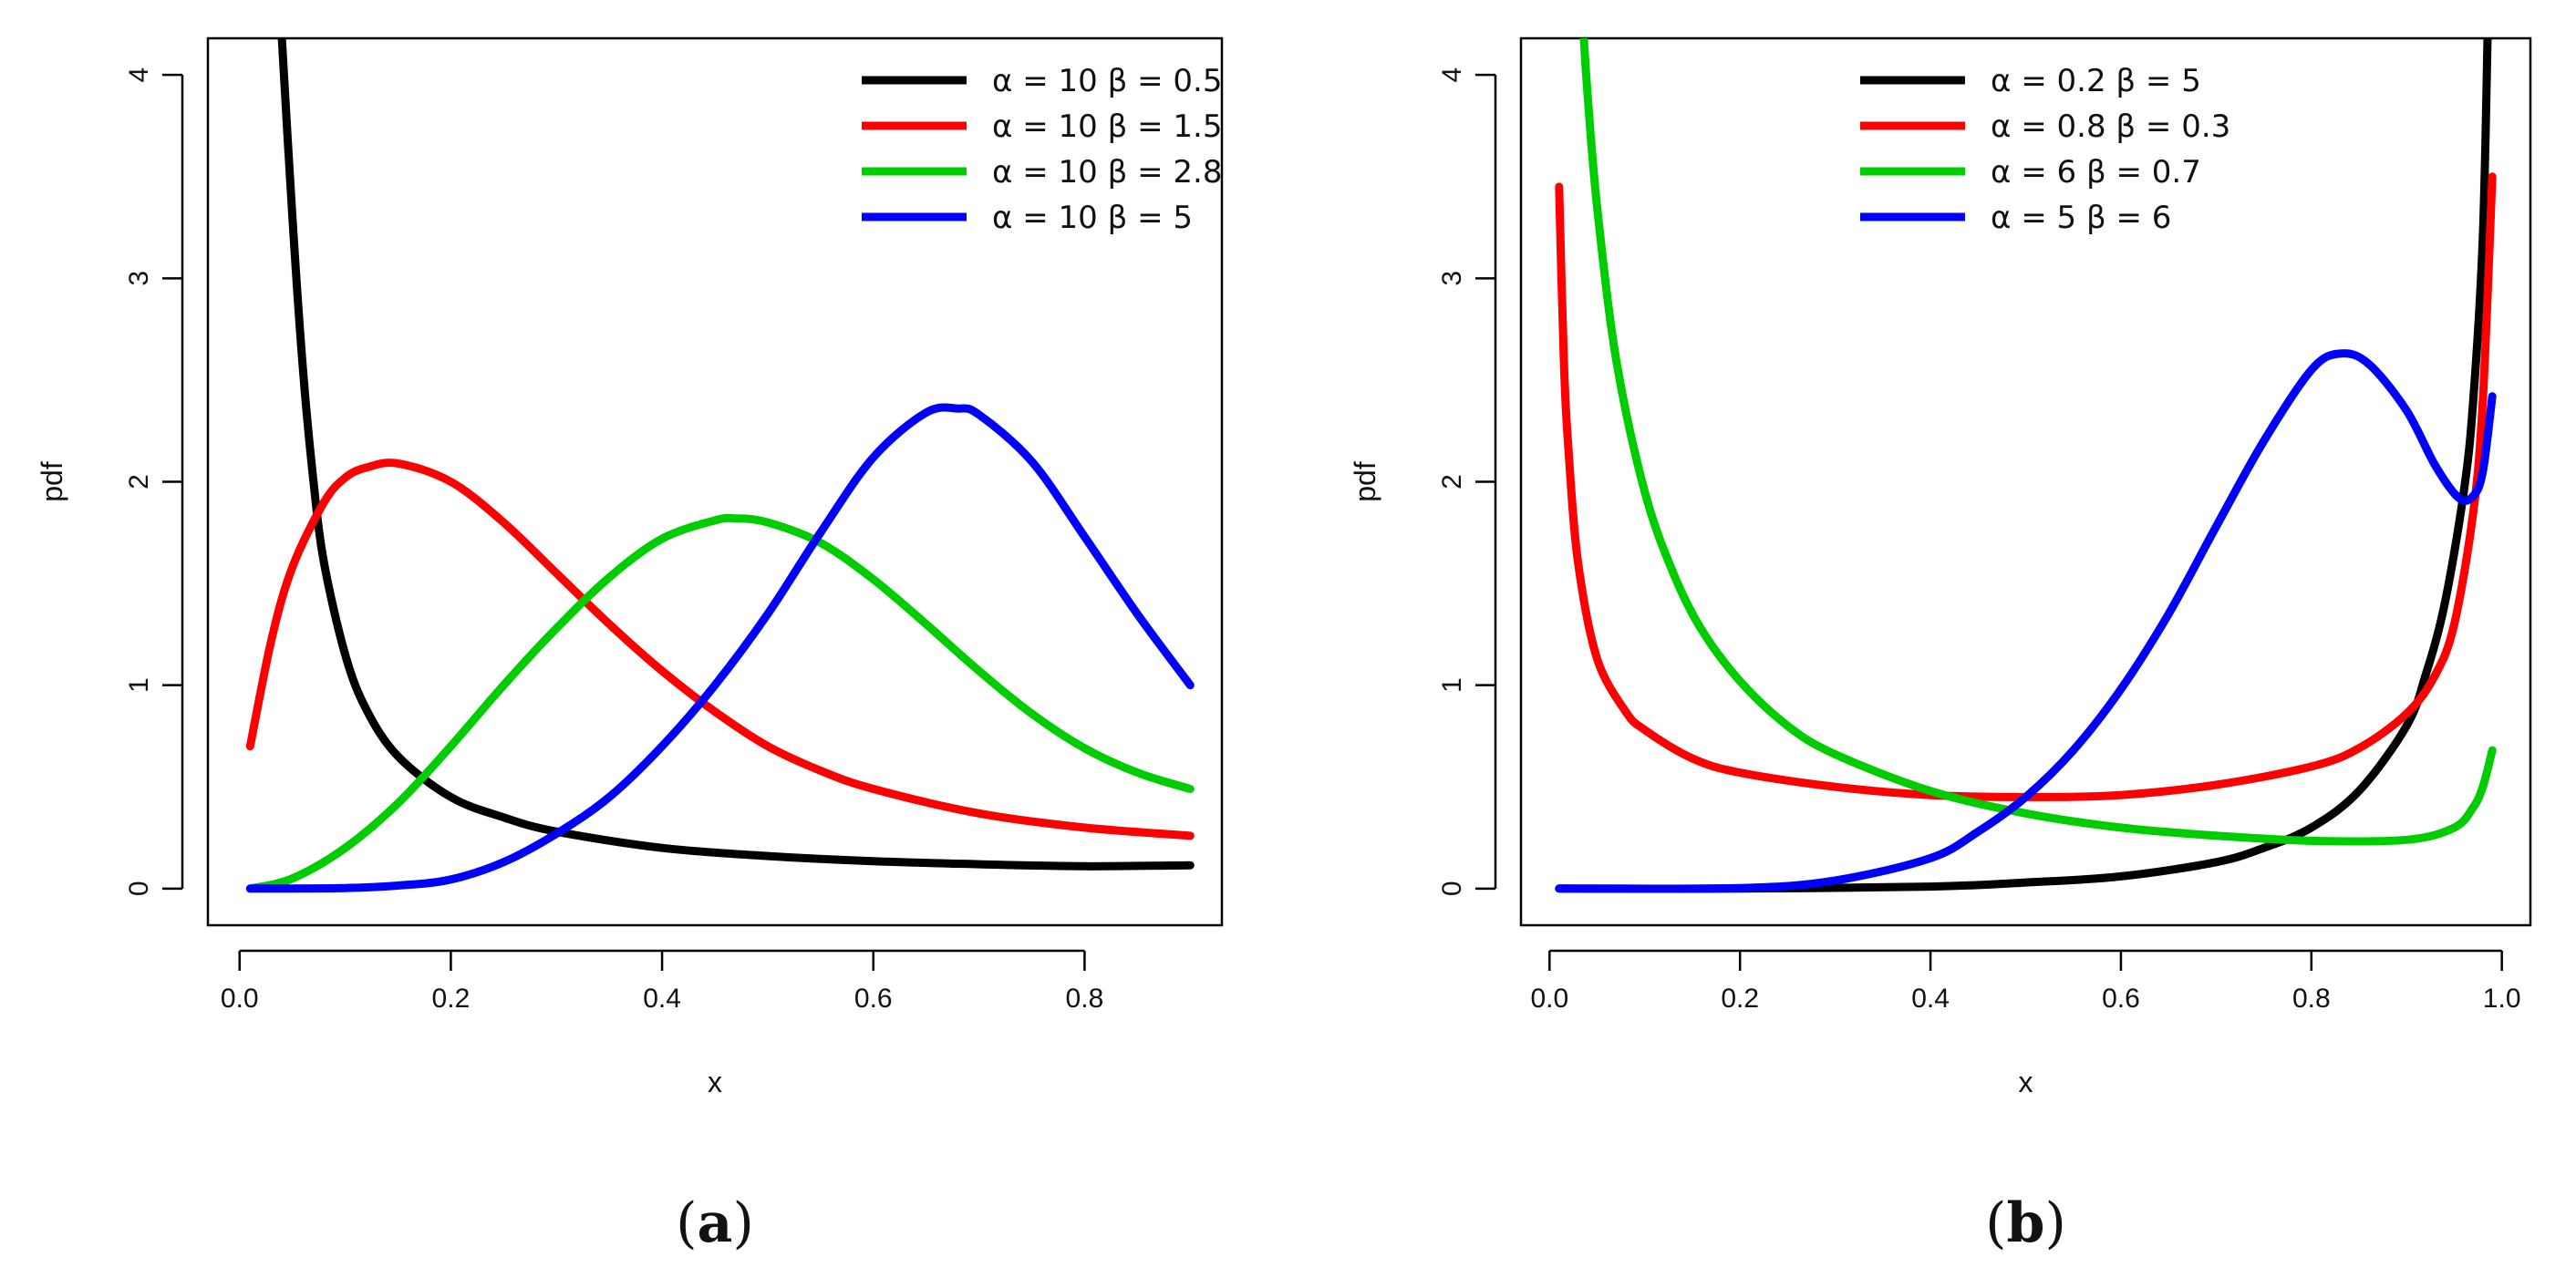 This screenshot has height=1278, width=2576. What do you see at coordinates (1107, 81) in the screenshot?
I see `legend-label: α = 10 β = 0.5` at bounding box center [1107, 81].